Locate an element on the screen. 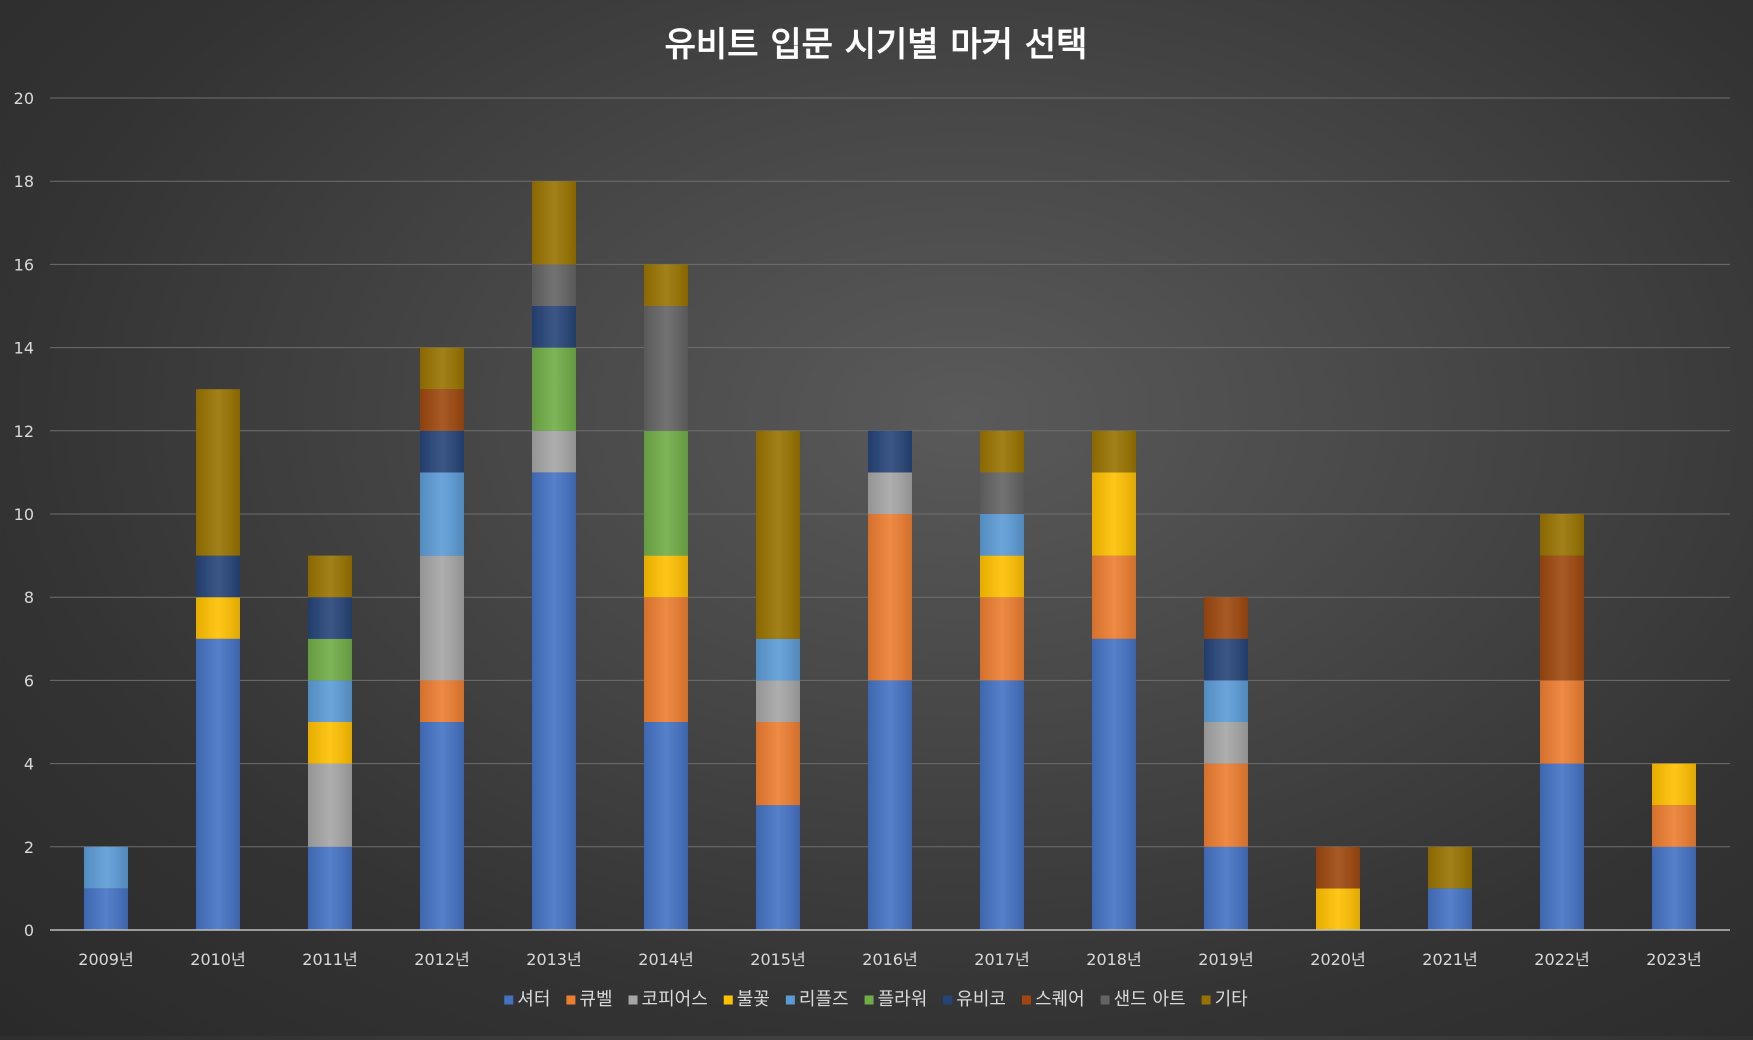 The height and width of the screenshot is (1040, 1753). x-tick-label: 2023년 is located at coordinates (1673, 959).